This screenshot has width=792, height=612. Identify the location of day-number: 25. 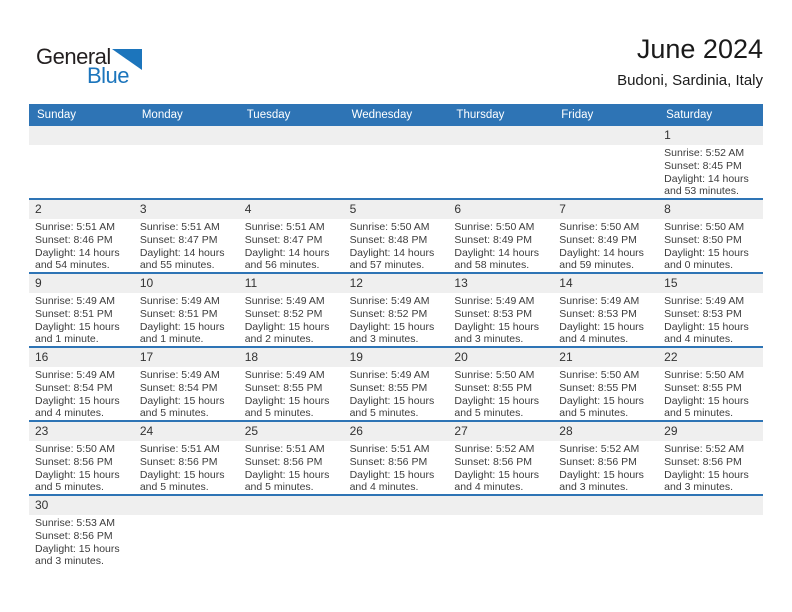
(251, 431).